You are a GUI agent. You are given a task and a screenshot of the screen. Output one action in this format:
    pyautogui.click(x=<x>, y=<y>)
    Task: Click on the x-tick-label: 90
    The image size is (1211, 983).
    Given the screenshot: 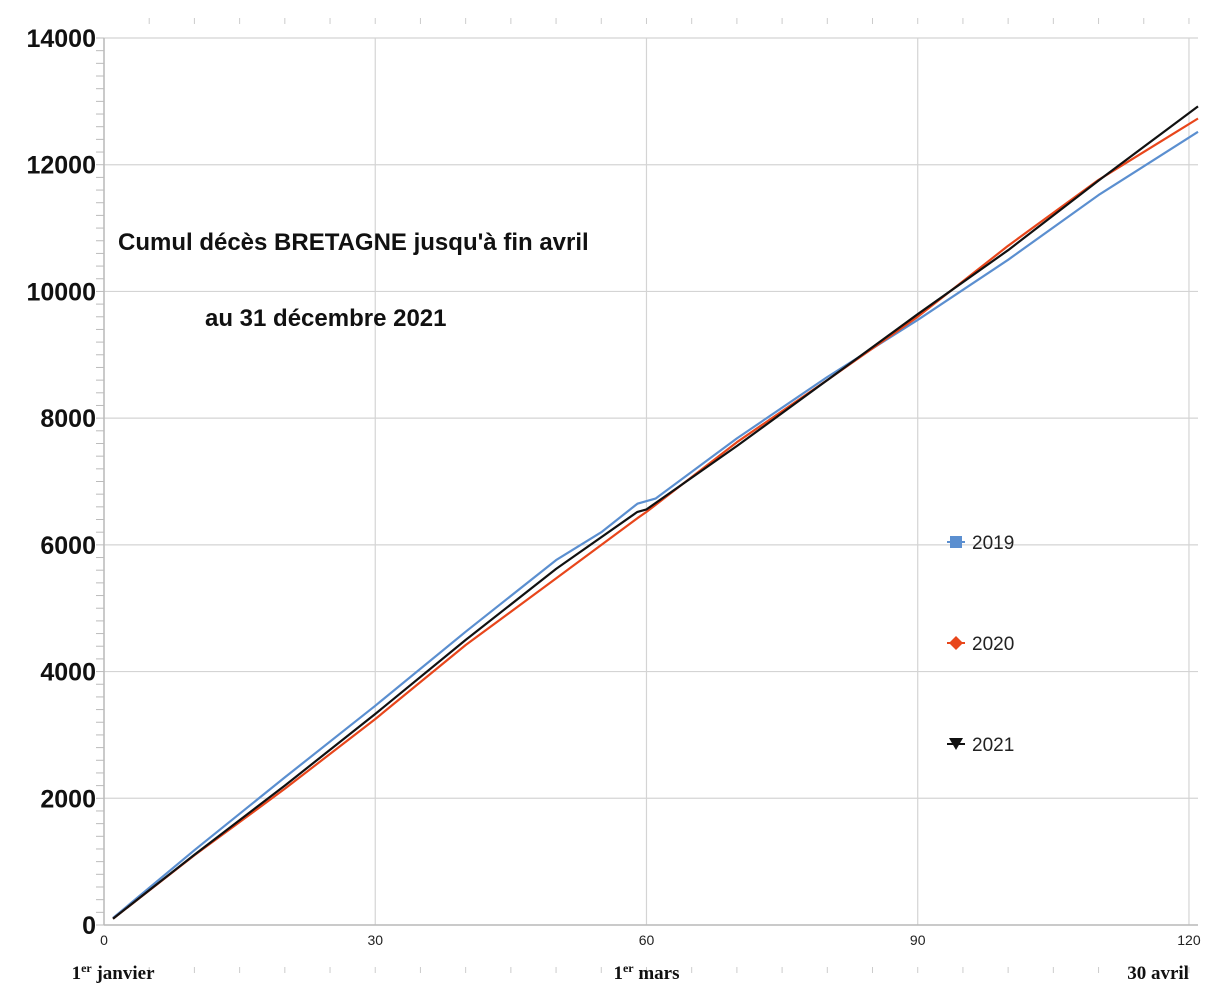 What is the action you would take?
    pyautogui.click(x=918, y=940)
    